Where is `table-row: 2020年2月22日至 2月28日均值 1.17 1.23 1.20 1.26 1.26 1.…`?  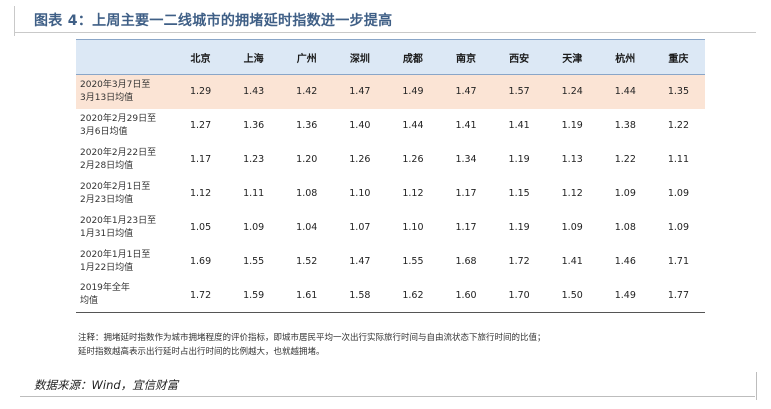 table-row: 2020年2月22日至 2月28日均值 1.17 1.23 1.20 1.26 1.26 1.… is located at coordinates (390, 160).